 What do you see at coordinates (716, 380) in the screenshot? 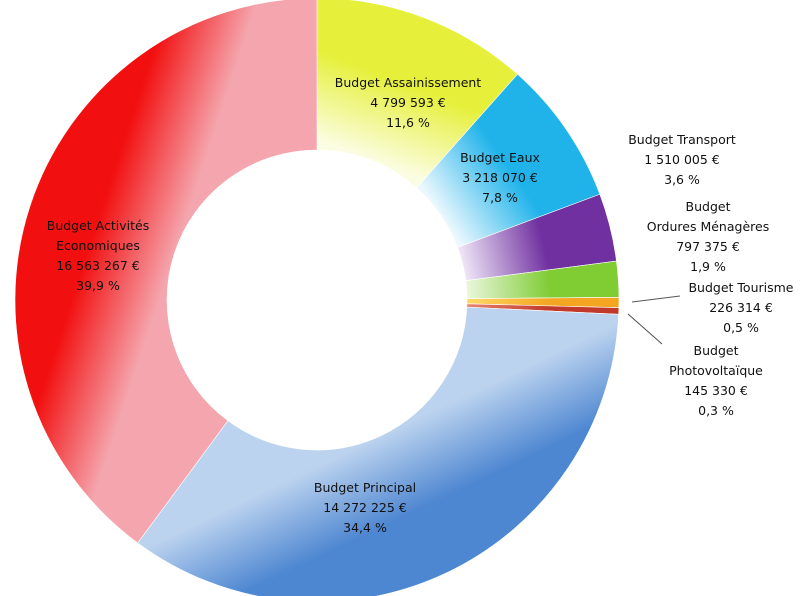
I see `slice-label: Budget Photovoltaïque 145 330 € 0,3 %` at bounding box center [716, 380].